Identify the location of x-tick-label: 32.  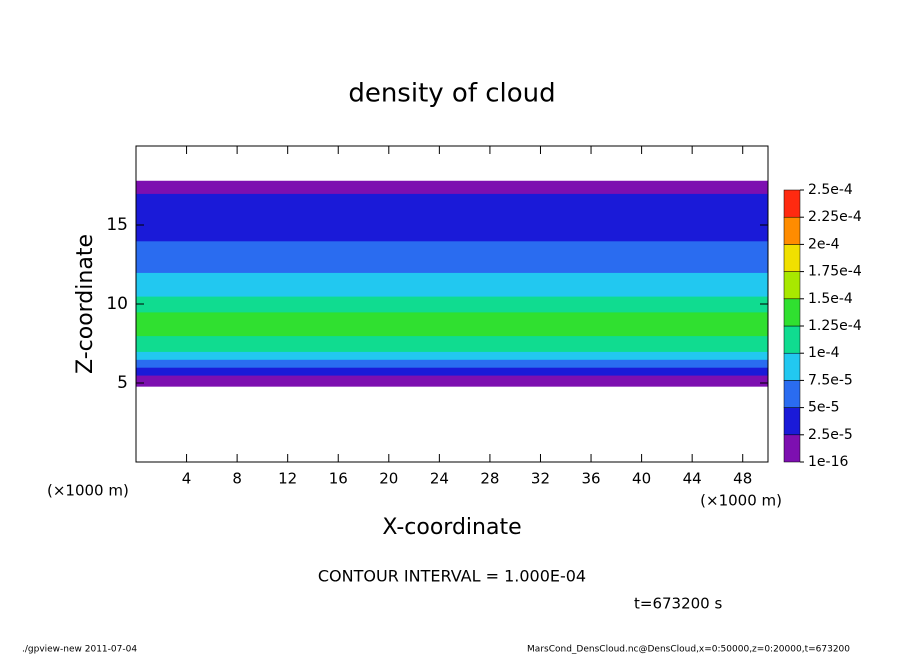
(540, 479).